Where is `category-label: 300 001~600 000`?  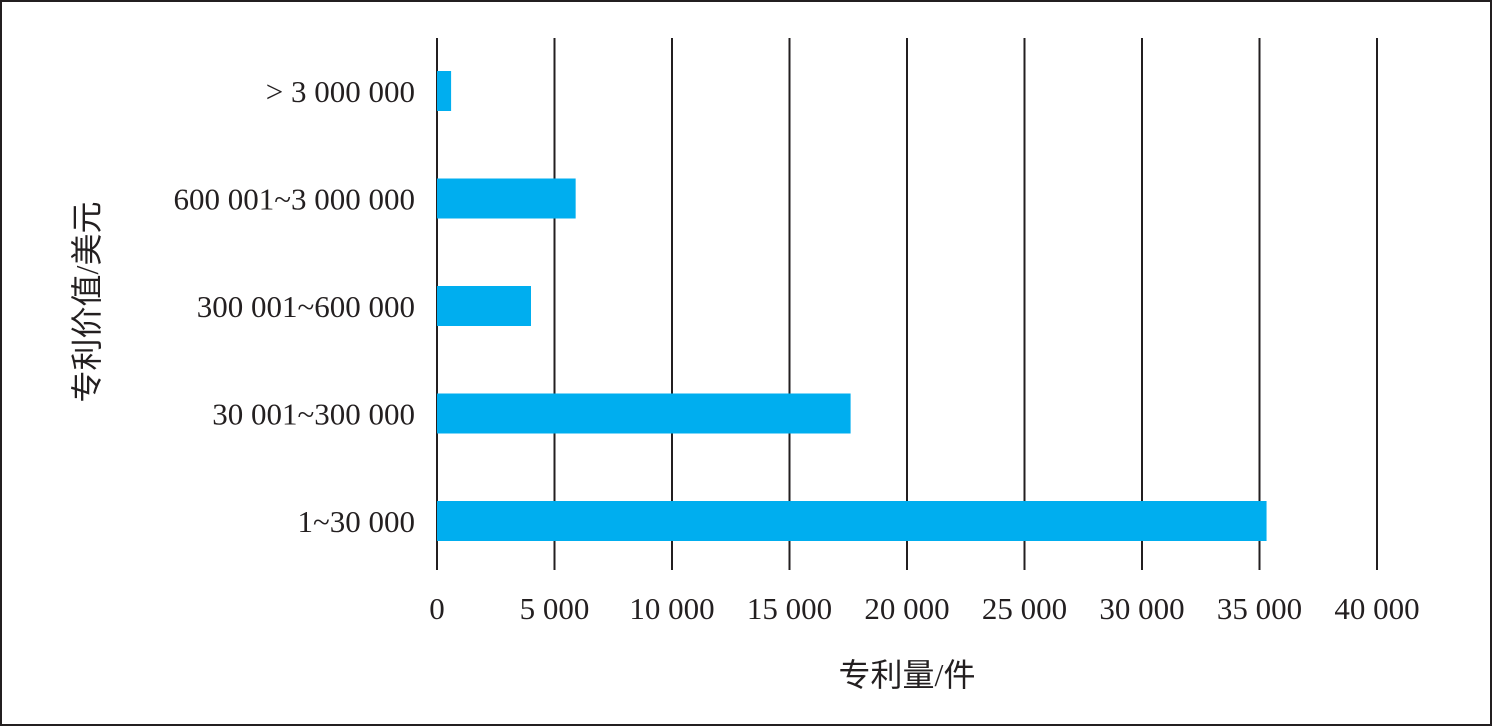
category-label: 300 001~600 000 is located at coordinates (306, 306).